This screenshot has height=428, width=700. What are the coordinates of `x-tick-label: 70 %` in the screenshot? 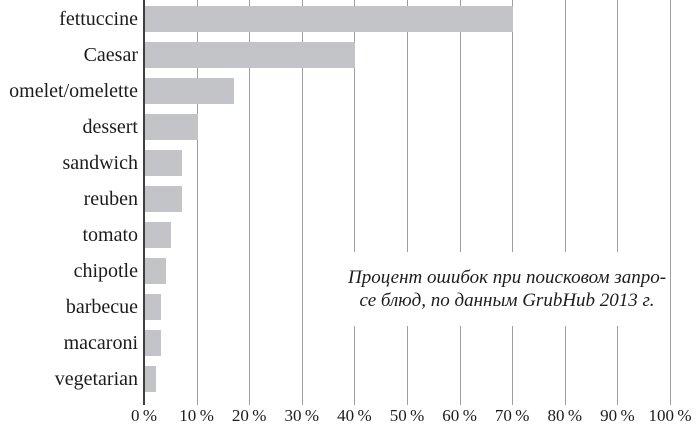 It's located at (512, 415).